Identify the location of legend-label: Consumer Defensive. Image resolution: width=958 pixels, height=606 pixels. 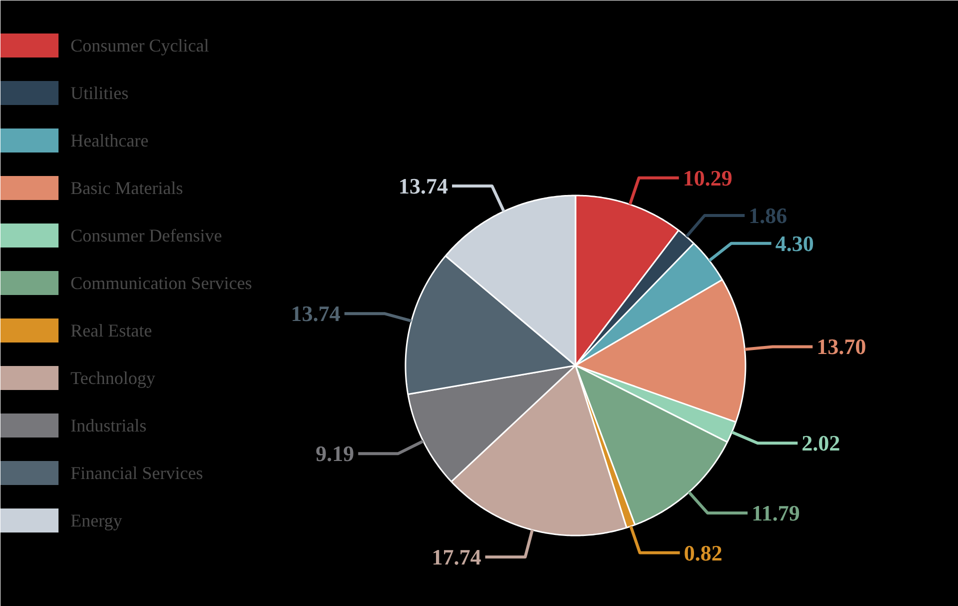
(146, 236).